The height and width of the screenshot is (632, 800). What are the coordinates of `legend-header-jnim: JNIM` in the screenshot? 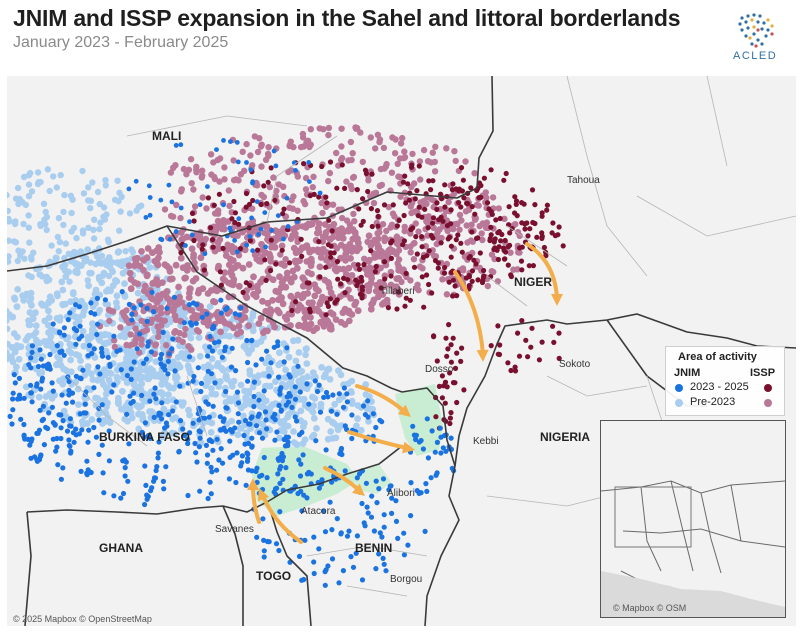 It's located at (687, 373).